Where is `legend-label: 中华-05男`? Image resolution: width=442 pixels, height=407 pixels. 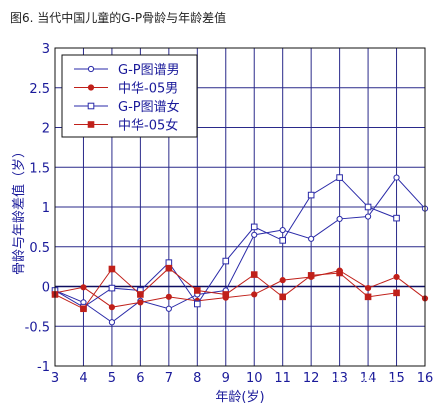
legend-label: 中华-05男 is located at coordinates (148, 89).